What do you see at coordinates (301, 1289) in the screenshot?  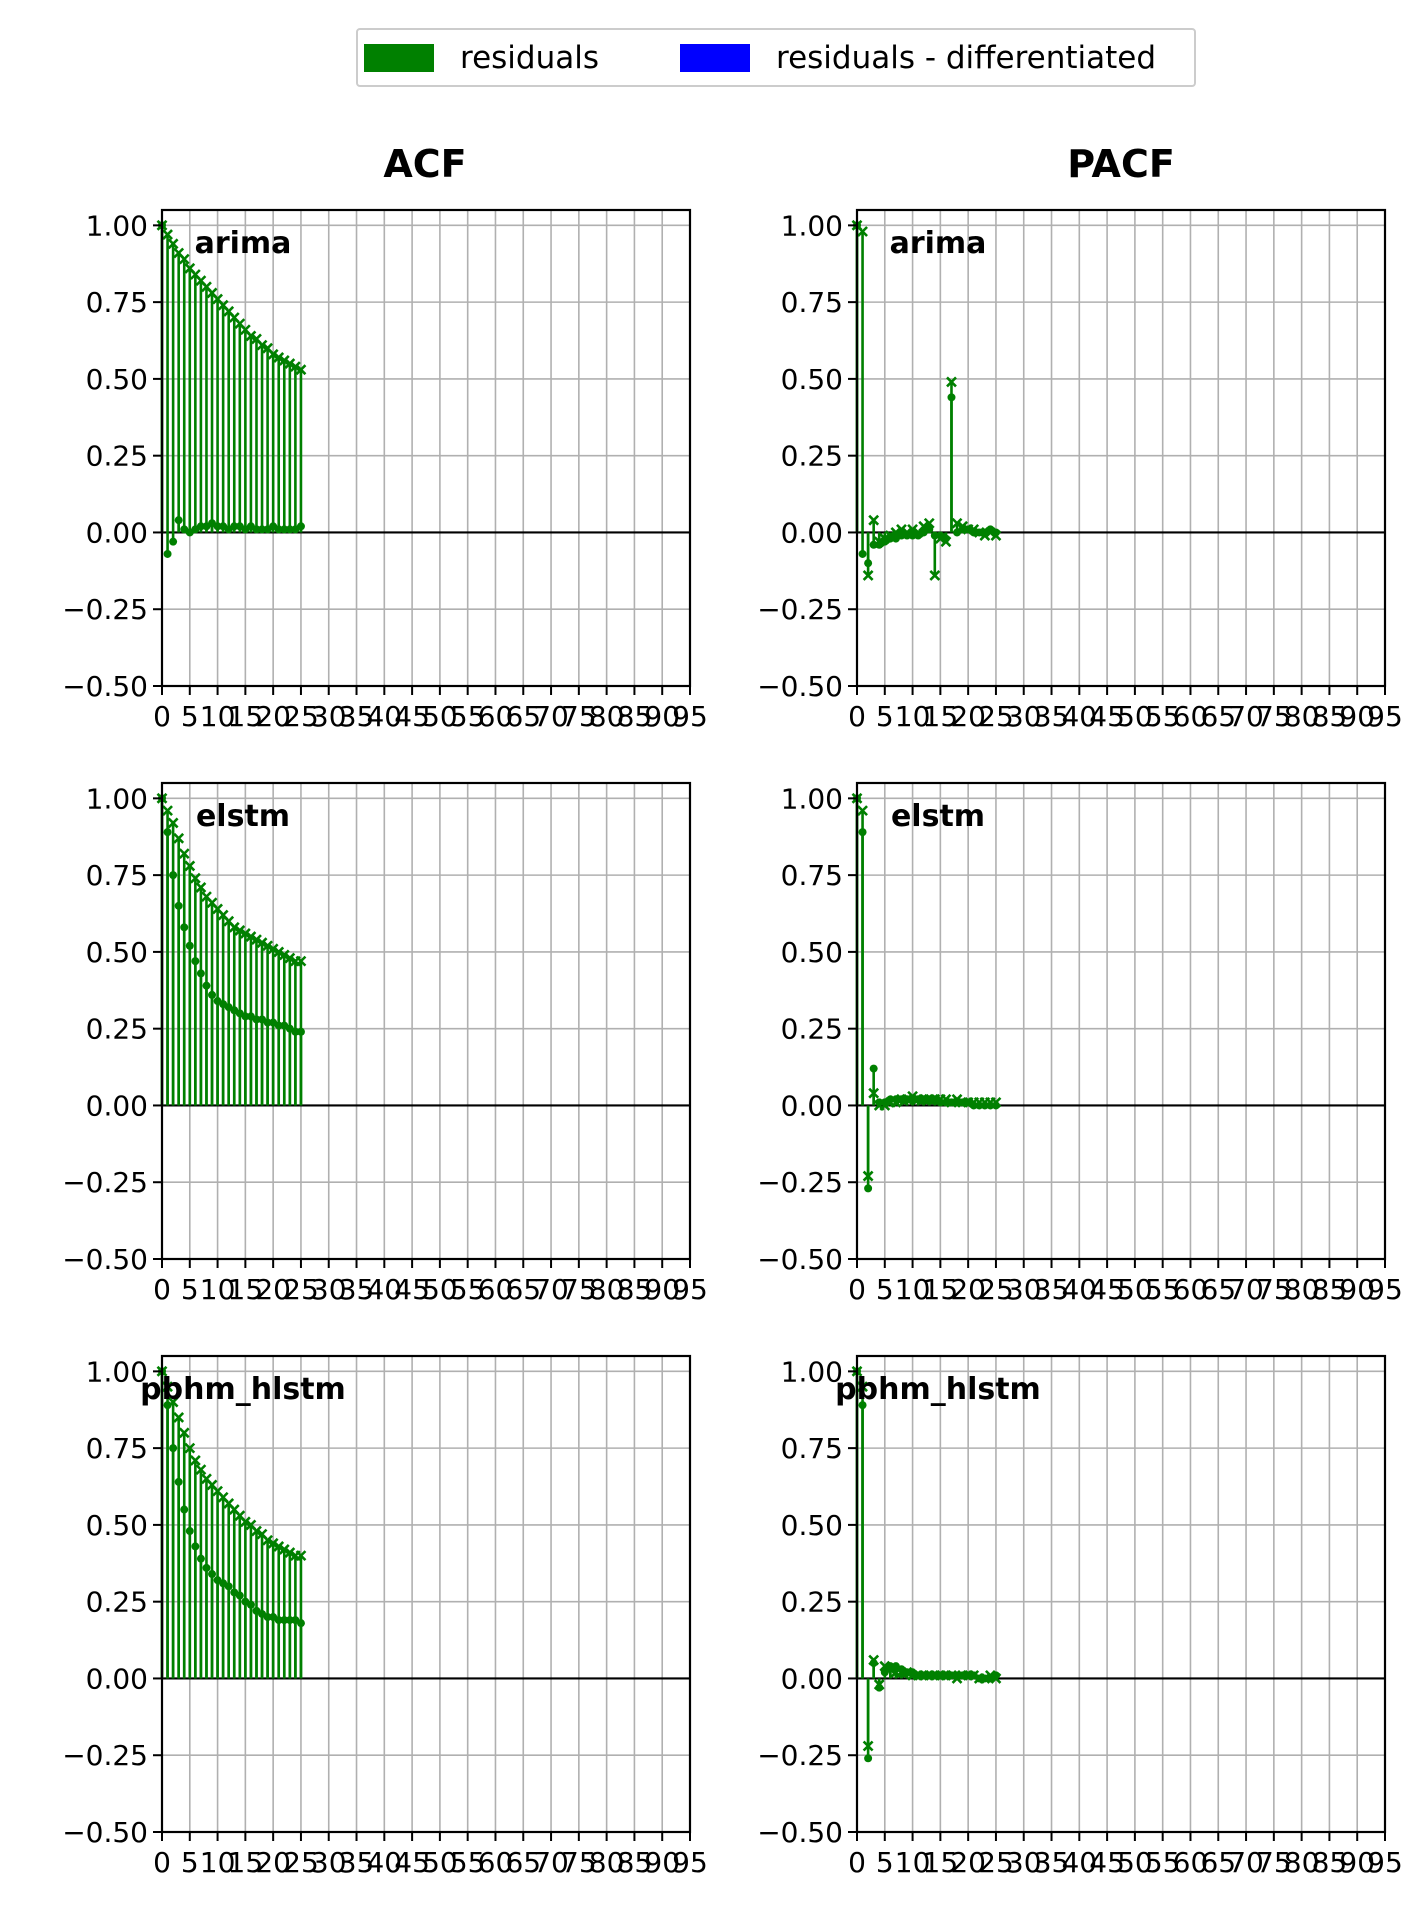 I see `elstm-acf-xtick-label-5: 25` at bounding box center [301, 1289].